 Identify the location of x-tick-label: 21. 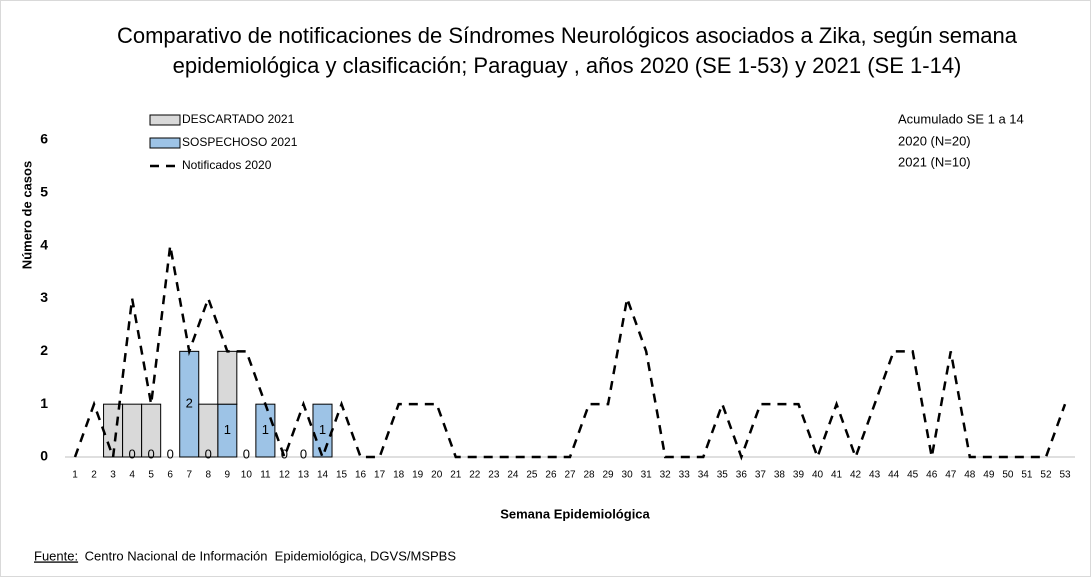
(456, 475).